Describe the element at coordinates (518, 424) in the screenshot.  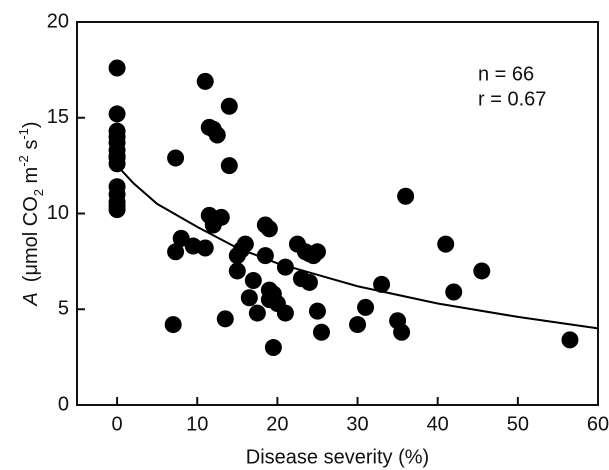
I see `x-tick-label: 50` at that location.